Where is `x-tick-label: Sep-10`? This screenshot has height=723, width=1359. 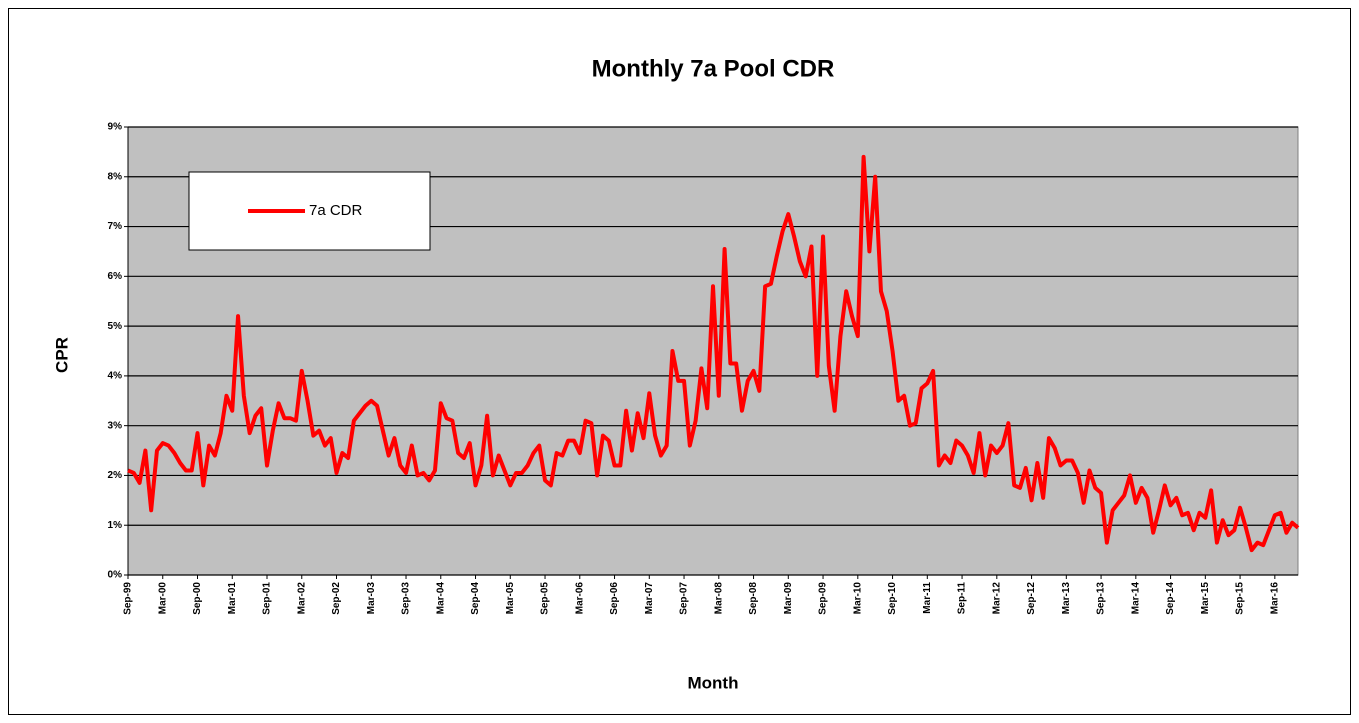 x-tick-label: Sep-10 is located at coordinates (892, 598).